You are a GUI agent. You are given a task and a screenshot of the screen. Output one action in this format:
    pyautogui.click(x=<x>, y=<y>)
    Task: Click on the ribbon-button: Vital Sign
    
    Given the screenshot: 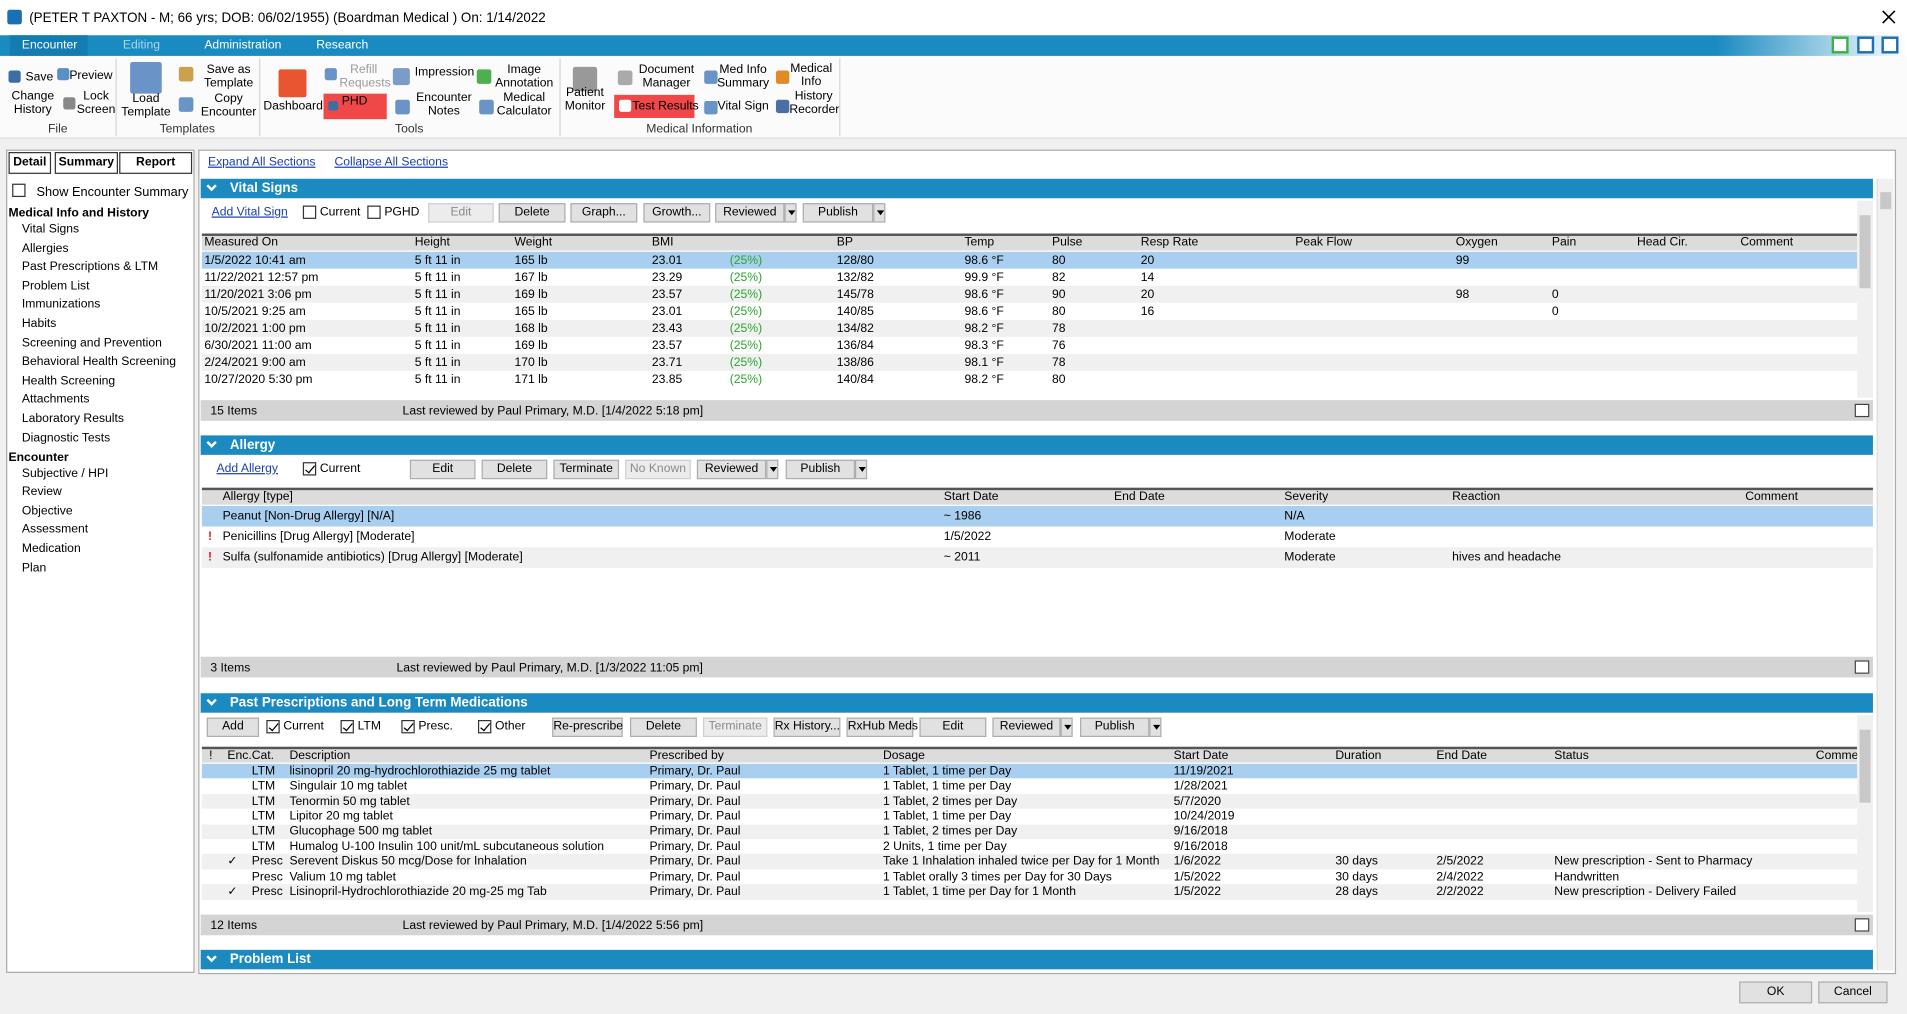 What is the action you would take?
    pyautogui.click(x=743, y=106)
    